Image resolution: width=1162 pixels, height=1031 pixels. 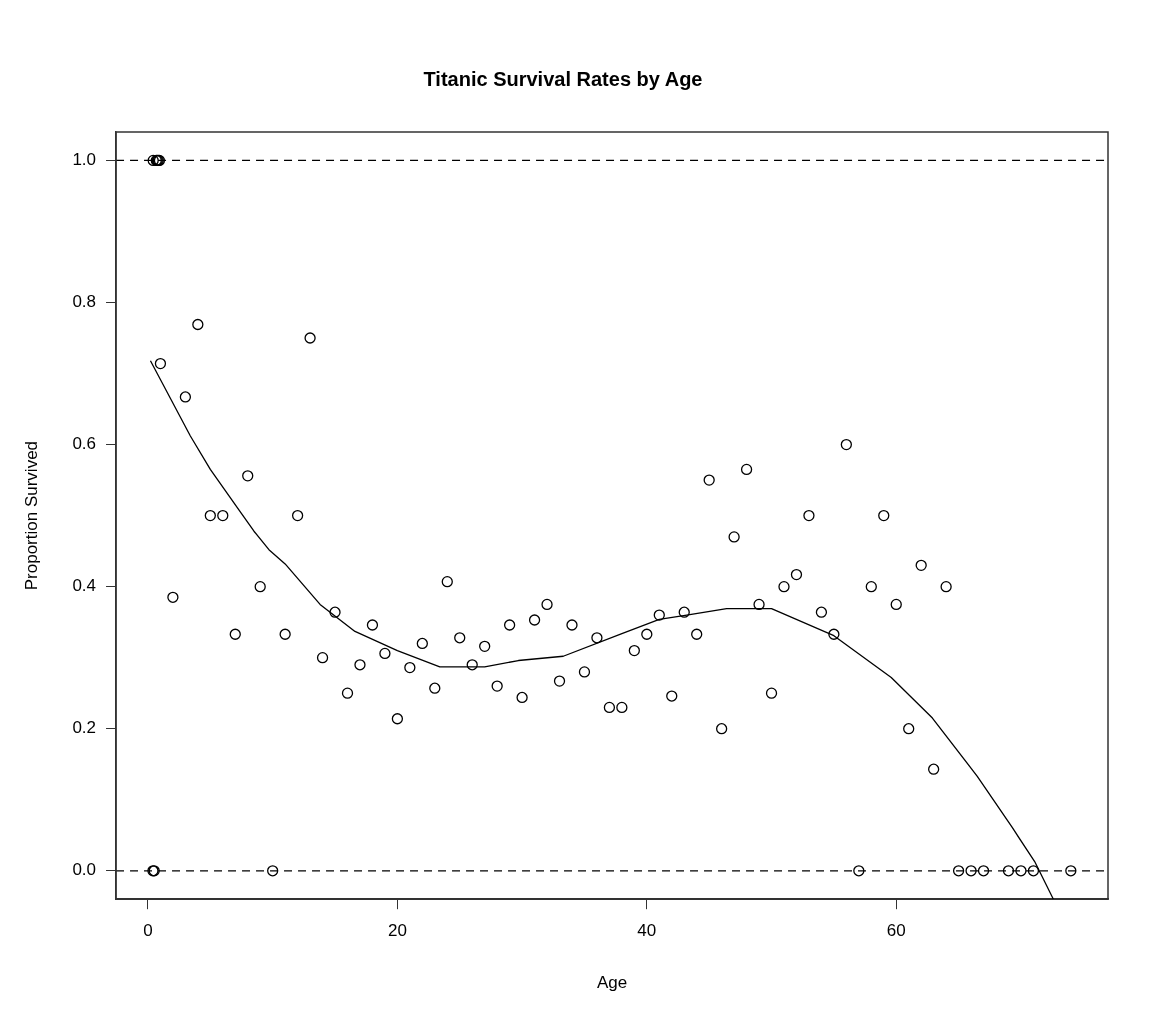 What do you see at coordinates (84, 444) in the screenshot?
I see `y-tick-label: 0.6` at bounding box center [84, 444].